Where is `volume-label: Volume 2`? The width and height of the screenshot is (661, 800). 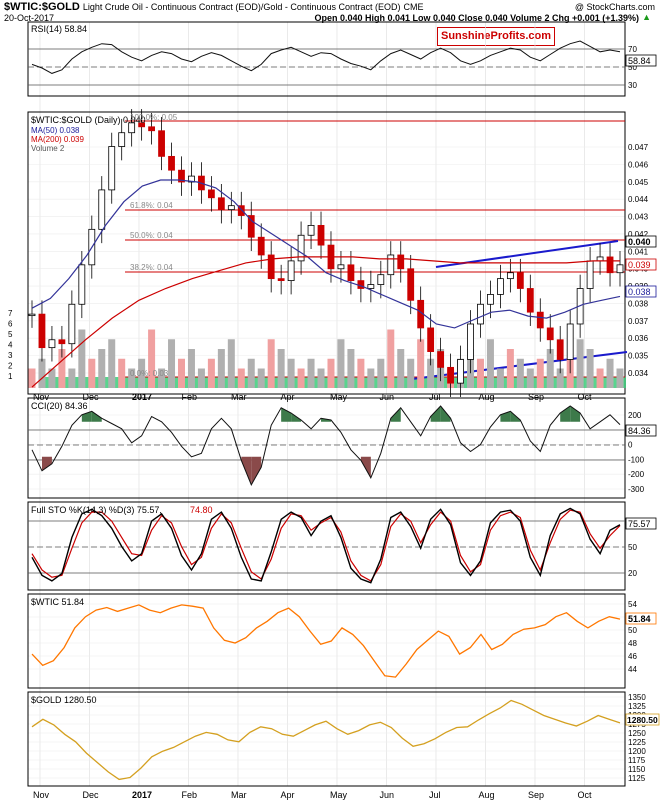
volume-label: Volume 2 is located at coordinates (48, 148).